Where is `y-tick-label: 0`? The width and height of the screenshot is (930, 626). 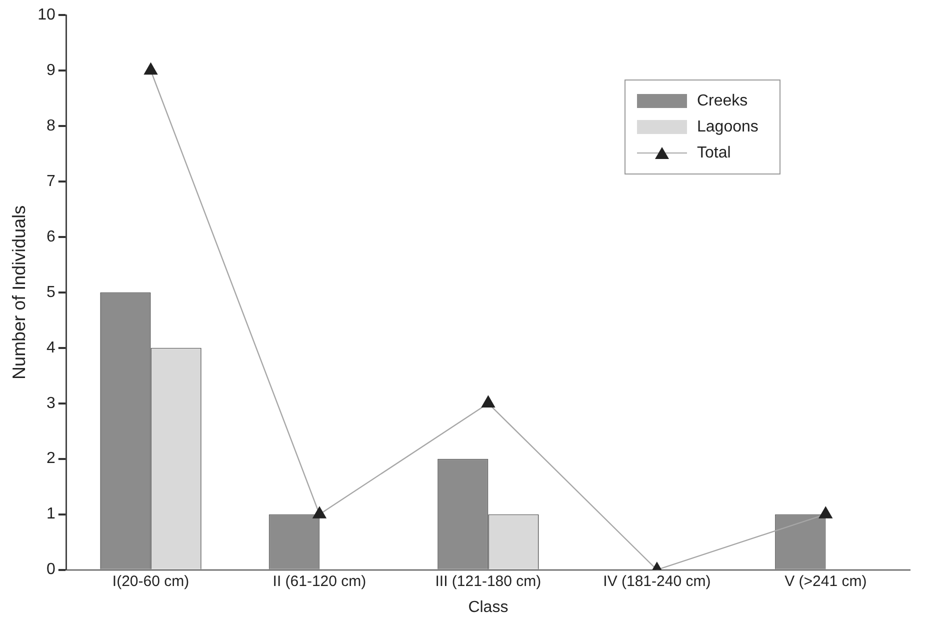
y-tick-label: 0 is located at coordinates (51, 569).